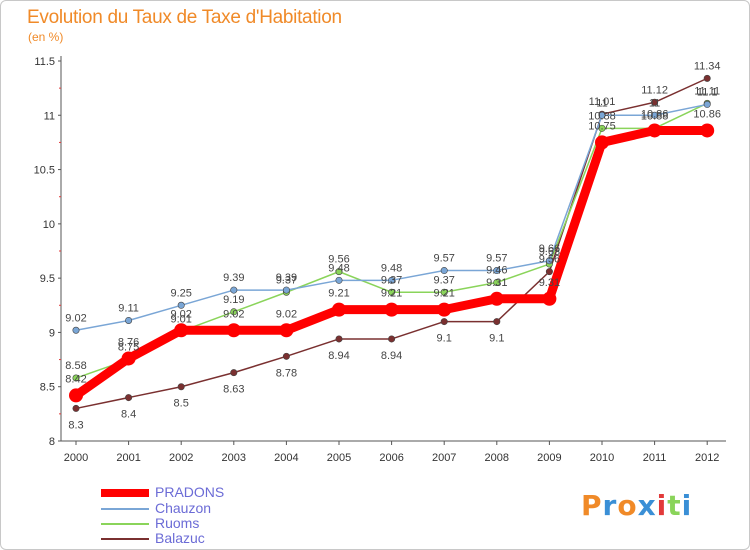 The height and width of the screenshot is (550, 750). What do you see at coordinates (125, 539) in the screenshot?
I see `legend-swatch-balazuc` at bounding box center [125, 539].